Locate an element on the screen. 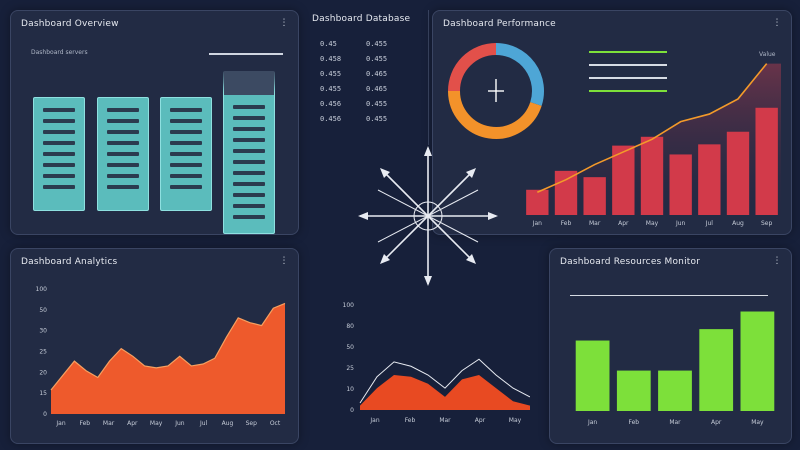 The height and width of the screenshot is (450, 800). divider is located at coordinates (428, 77).